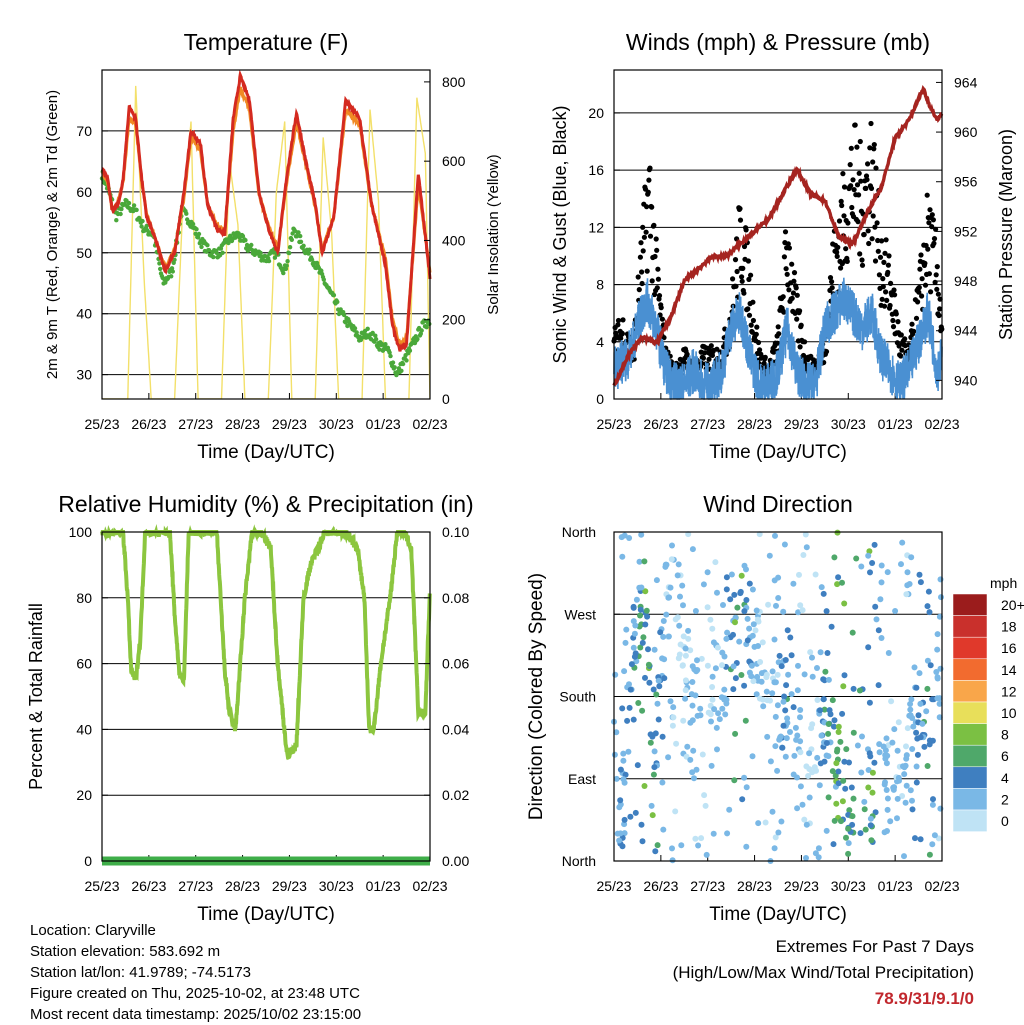  I want to click on x-tick-label: 29/23, so click(801, 886).